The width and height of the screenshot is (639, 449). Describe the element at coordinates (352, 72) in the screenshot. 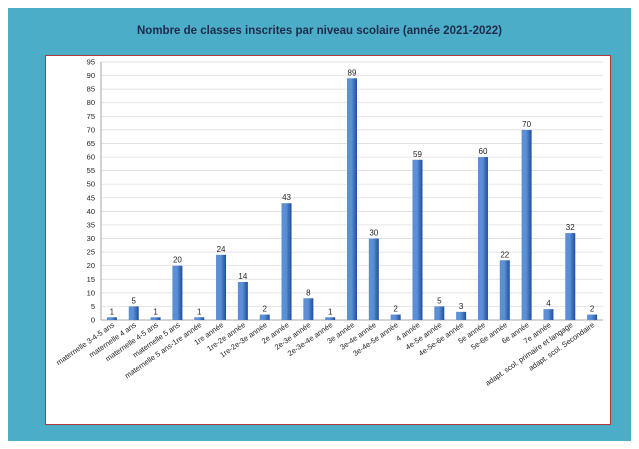

I see `data-label: 89` at that location.